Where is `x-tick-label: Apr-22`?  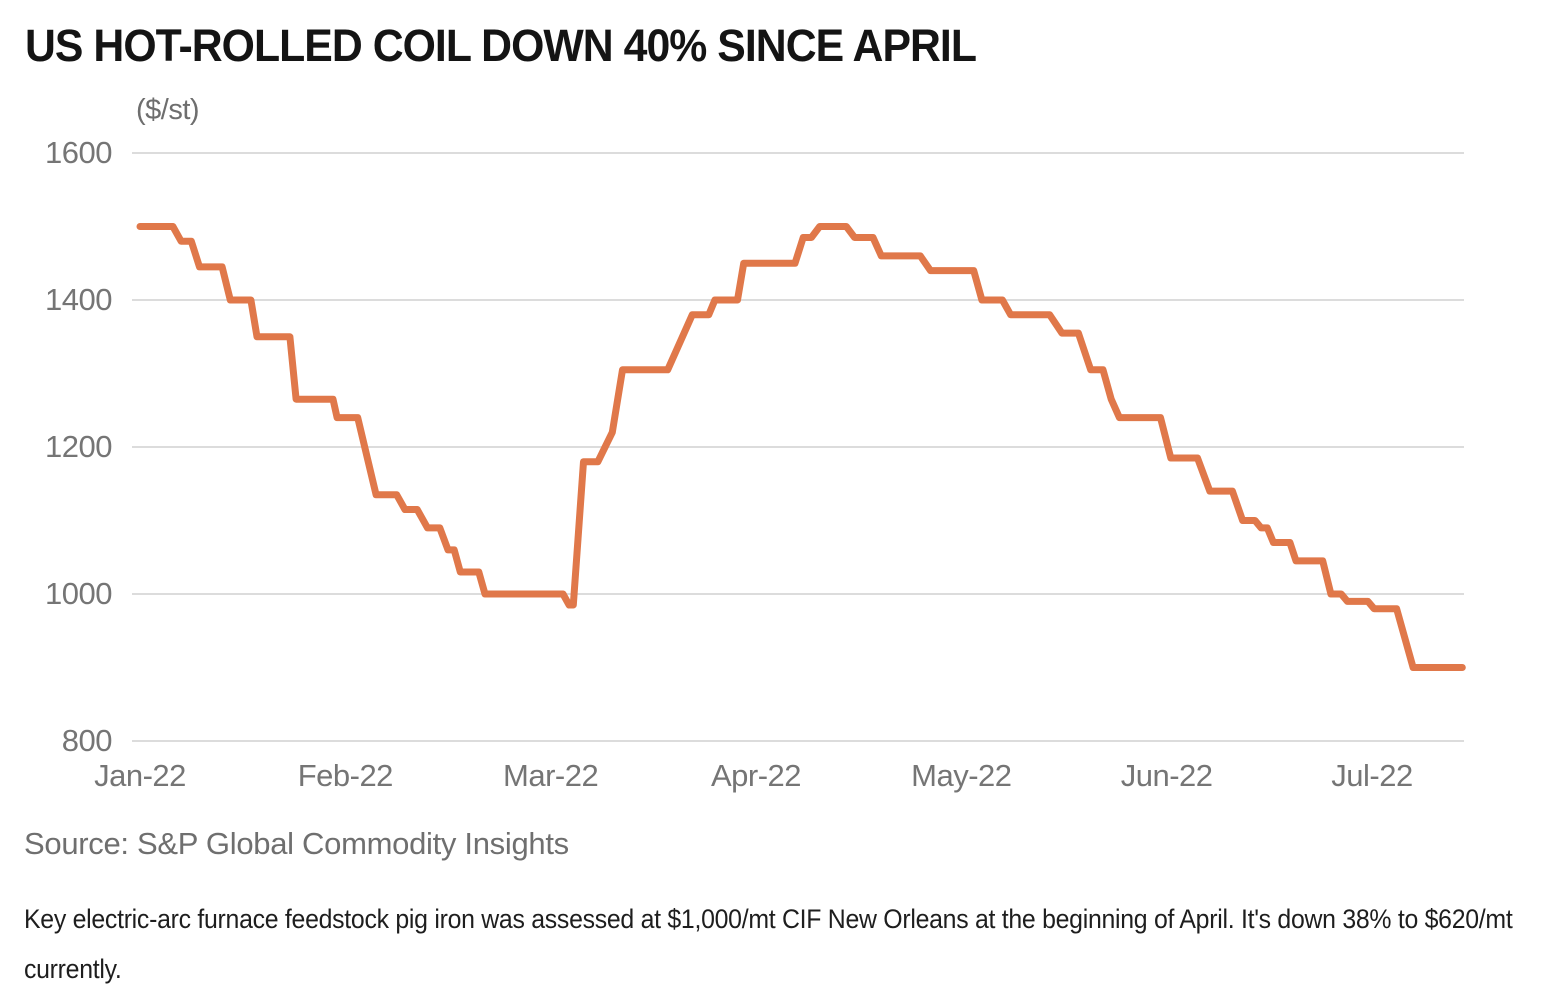 x-tick-label: Apr-22 is located at coordinates (756, 775).